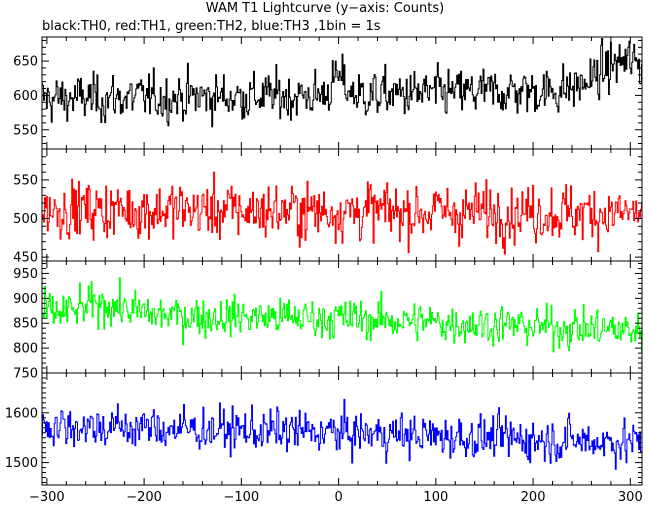  Describe the element at coordinates (47, 497) in the screenshot. I see `x-tick-label: −300` at that location.